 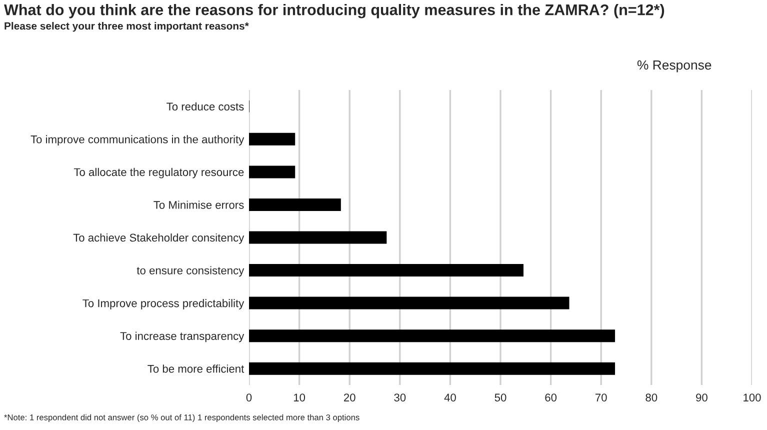 What do you see at coordinates (159, 173) in the screenshot?
I see `y-tick-label: To allocate the regulatory resource` at bounding box center [159, 173].